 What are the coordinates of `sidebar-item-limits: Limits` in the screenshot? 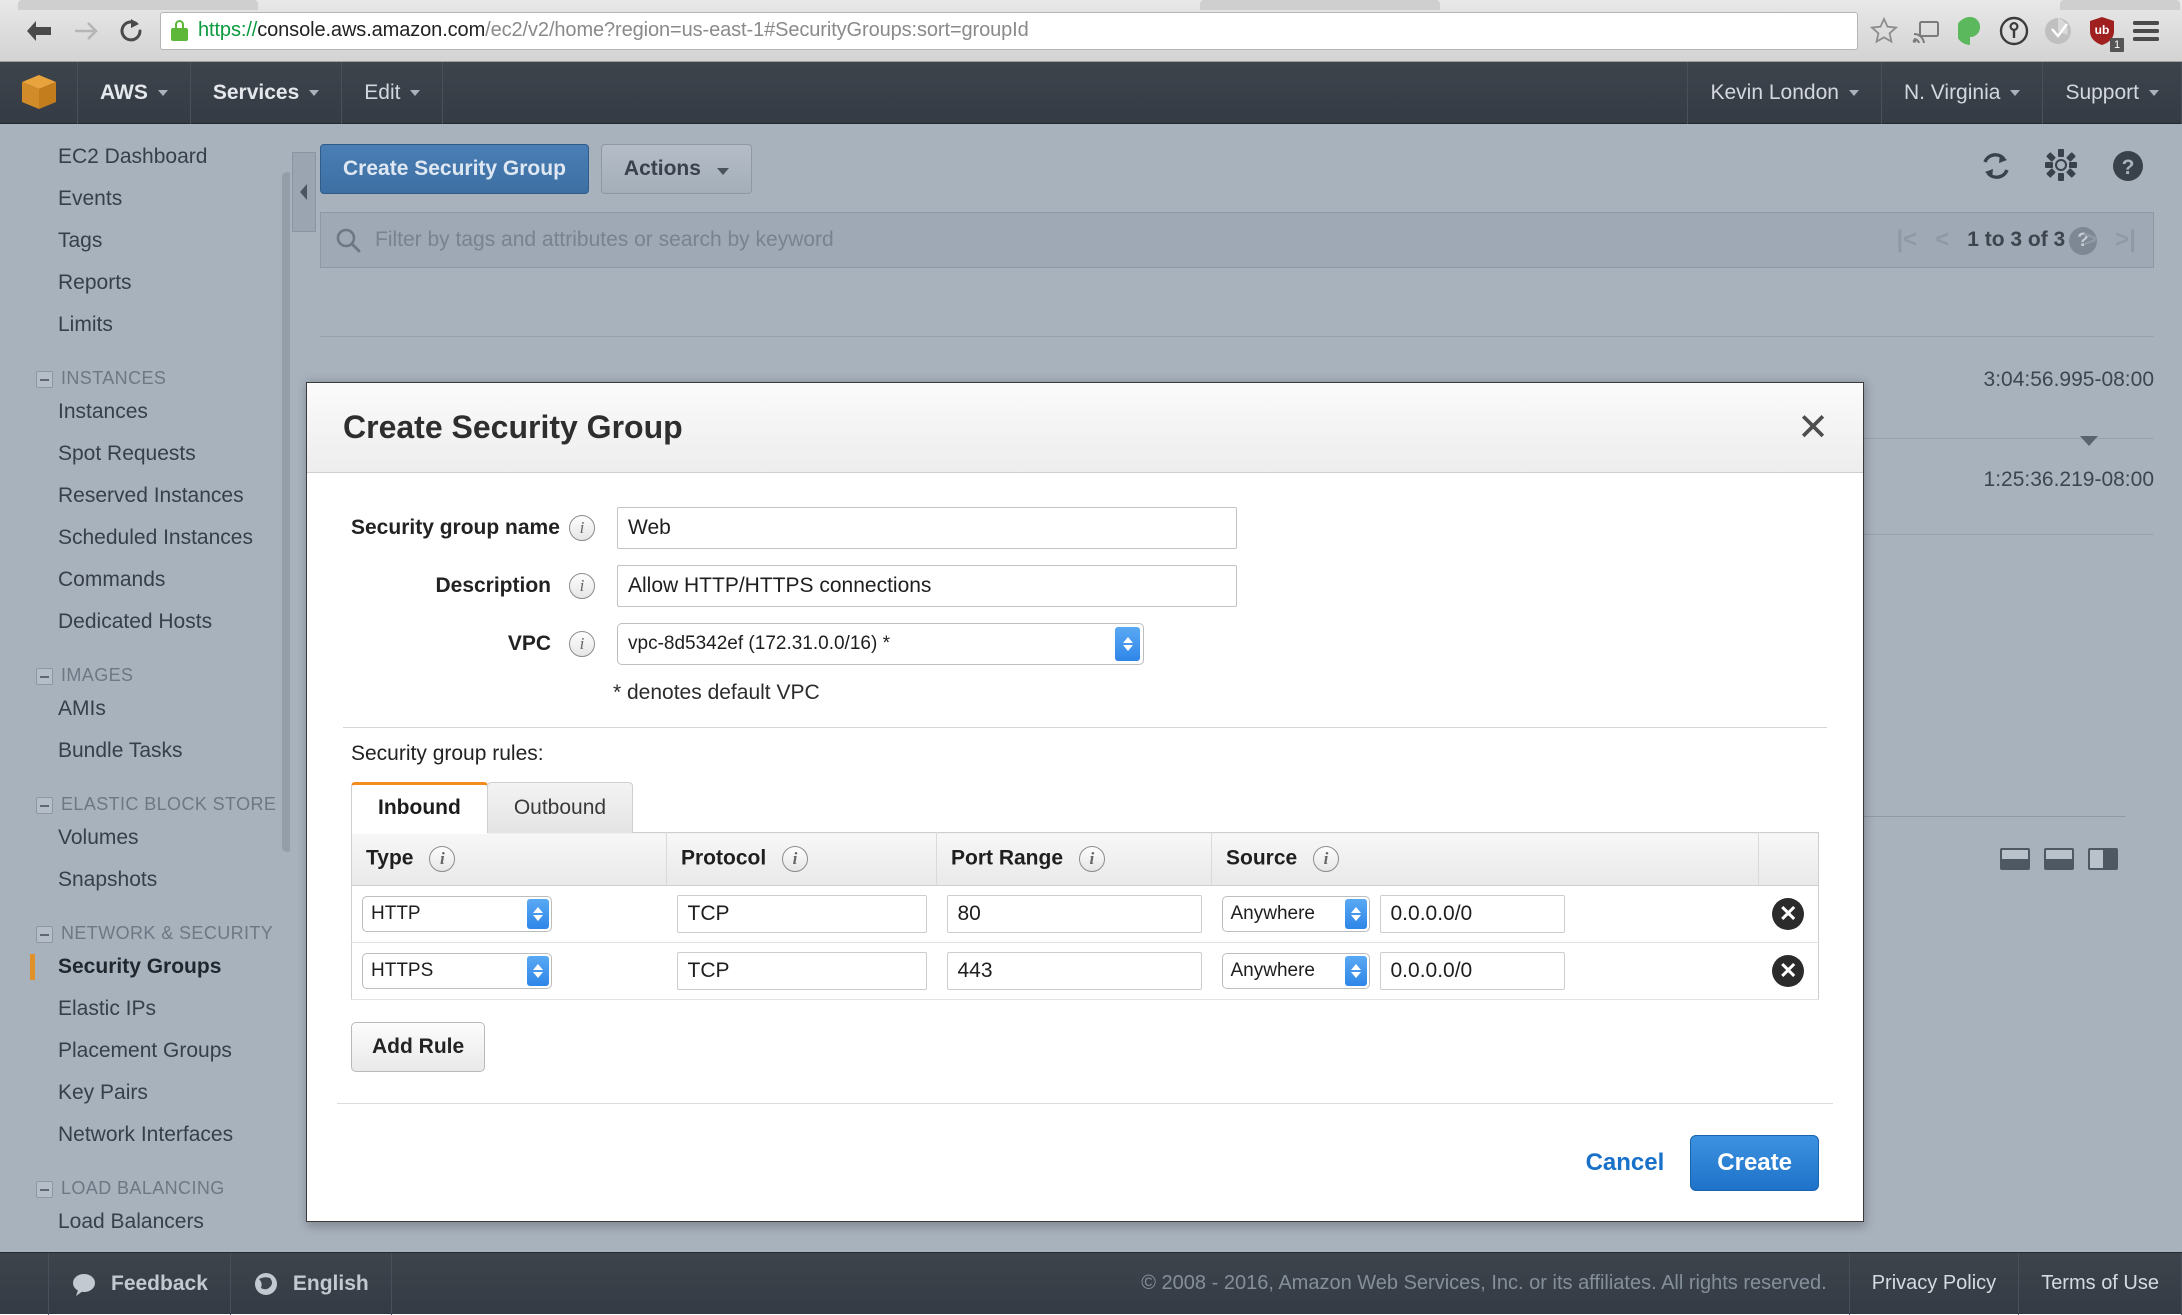 It's located at (145, 325).